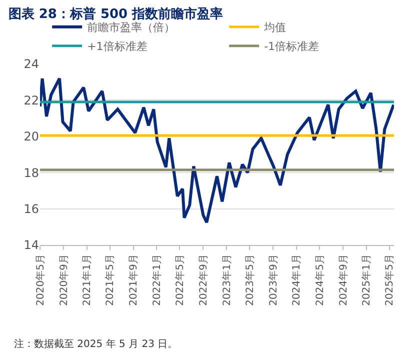  I want to click on y-tick-label: 18, so click(31, 173).